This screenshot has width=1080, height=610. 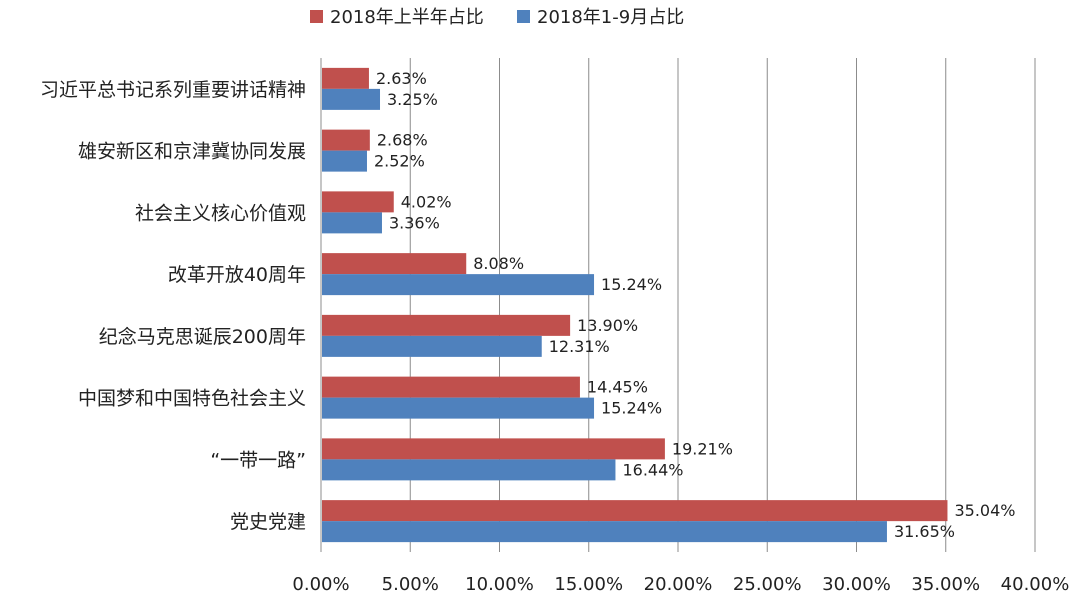 I want to click on data-label: 19.21%, so click(x=702, y=448).